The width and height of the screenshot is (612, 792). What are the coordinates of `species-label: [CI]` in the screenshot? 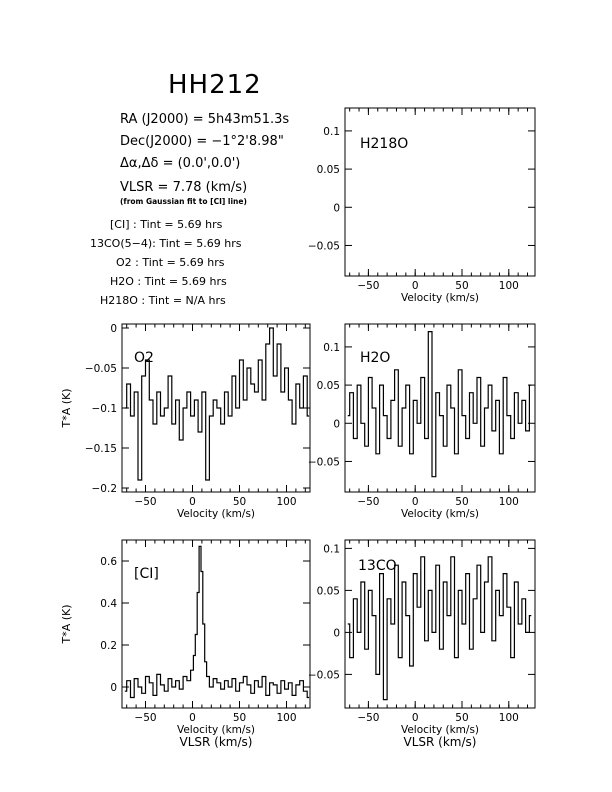 It's located at (146, 574).